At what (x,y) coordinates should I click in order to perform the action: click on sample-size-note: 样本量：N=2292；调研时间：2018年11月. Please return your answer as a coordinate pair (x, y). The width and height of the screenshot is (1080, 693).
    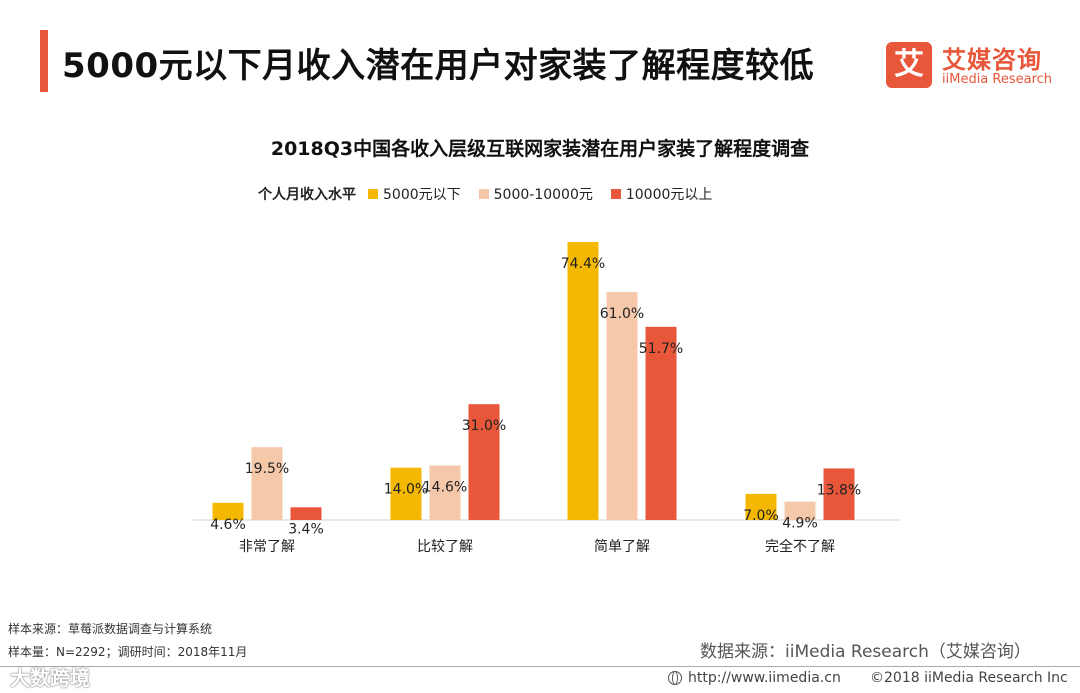
    Looking at the image, I should click on (128, 652).